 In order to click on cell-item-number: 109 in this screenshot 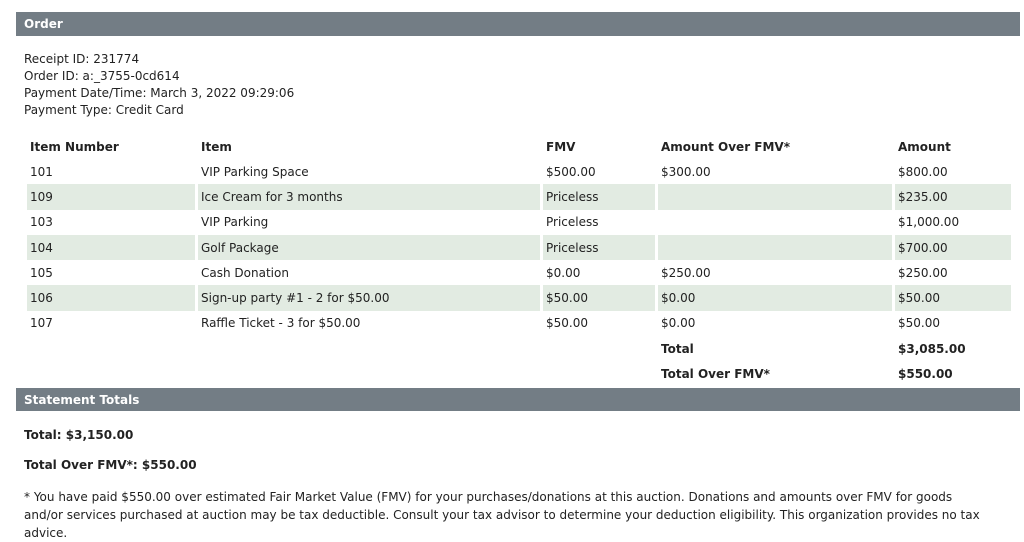, I will do `click(111, 197)`.